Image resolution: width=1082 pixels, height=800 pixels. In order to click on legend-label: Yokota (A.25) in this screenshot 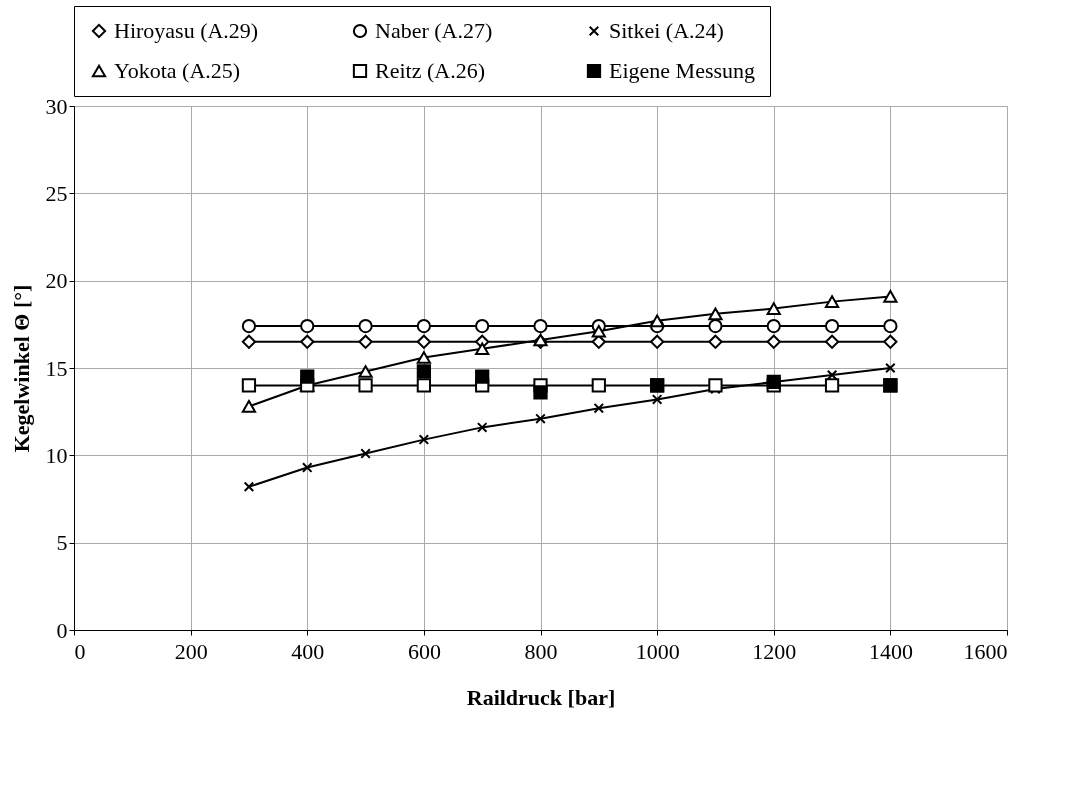, I will do `click(177, 70)`.